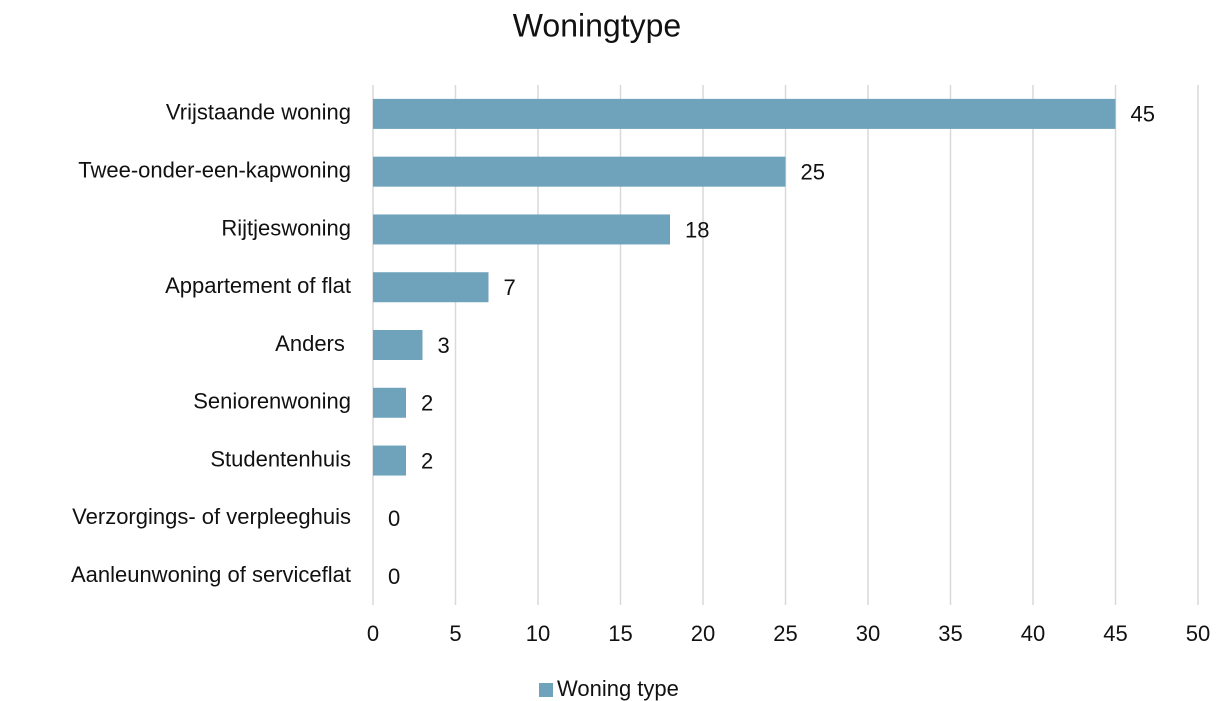  Describe the element at coordinates (272, 401) in the screenshot. I see `y-tick-label: Seniorenwoning` at that location.